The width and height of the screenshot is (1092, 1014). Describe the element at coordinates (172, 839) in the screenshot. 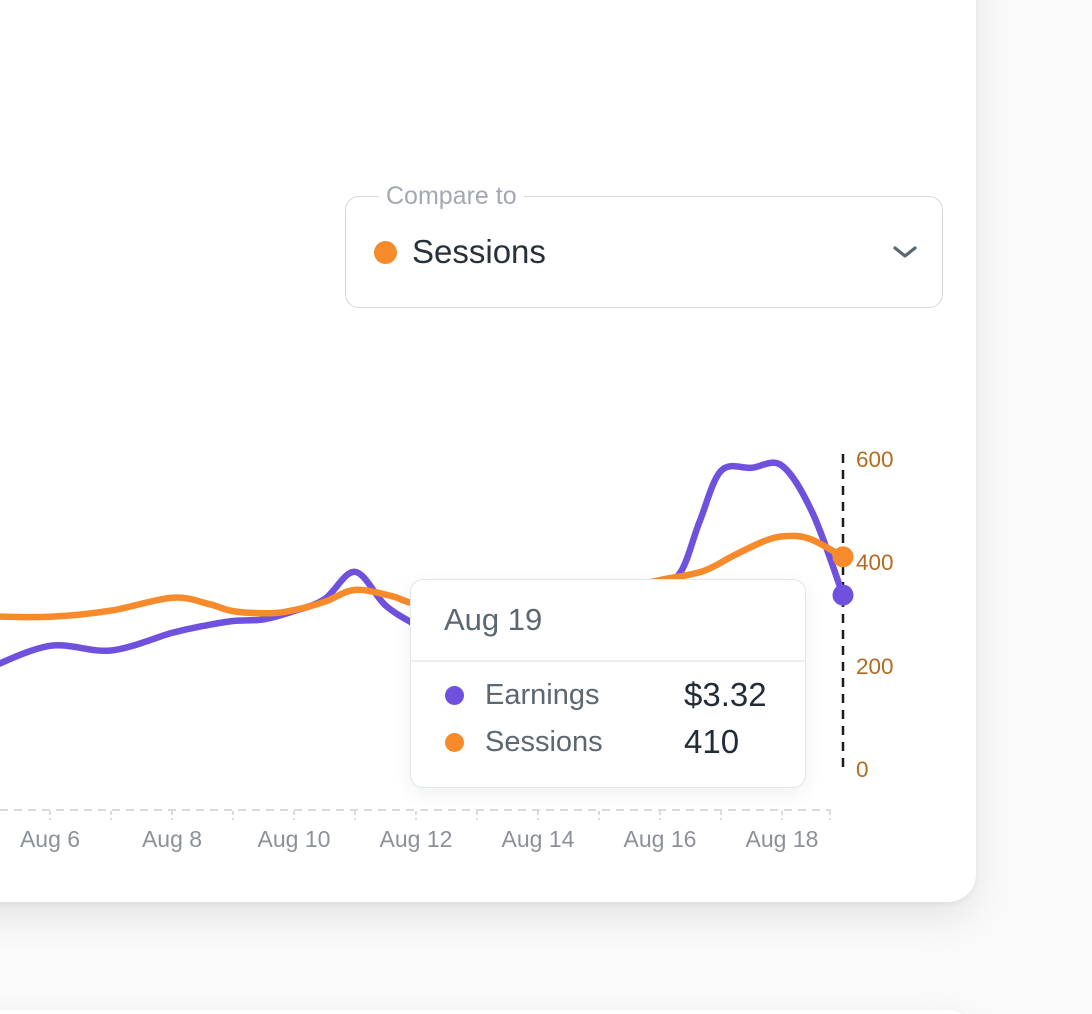

I see `x-axis-label: Aug 8` at that location.